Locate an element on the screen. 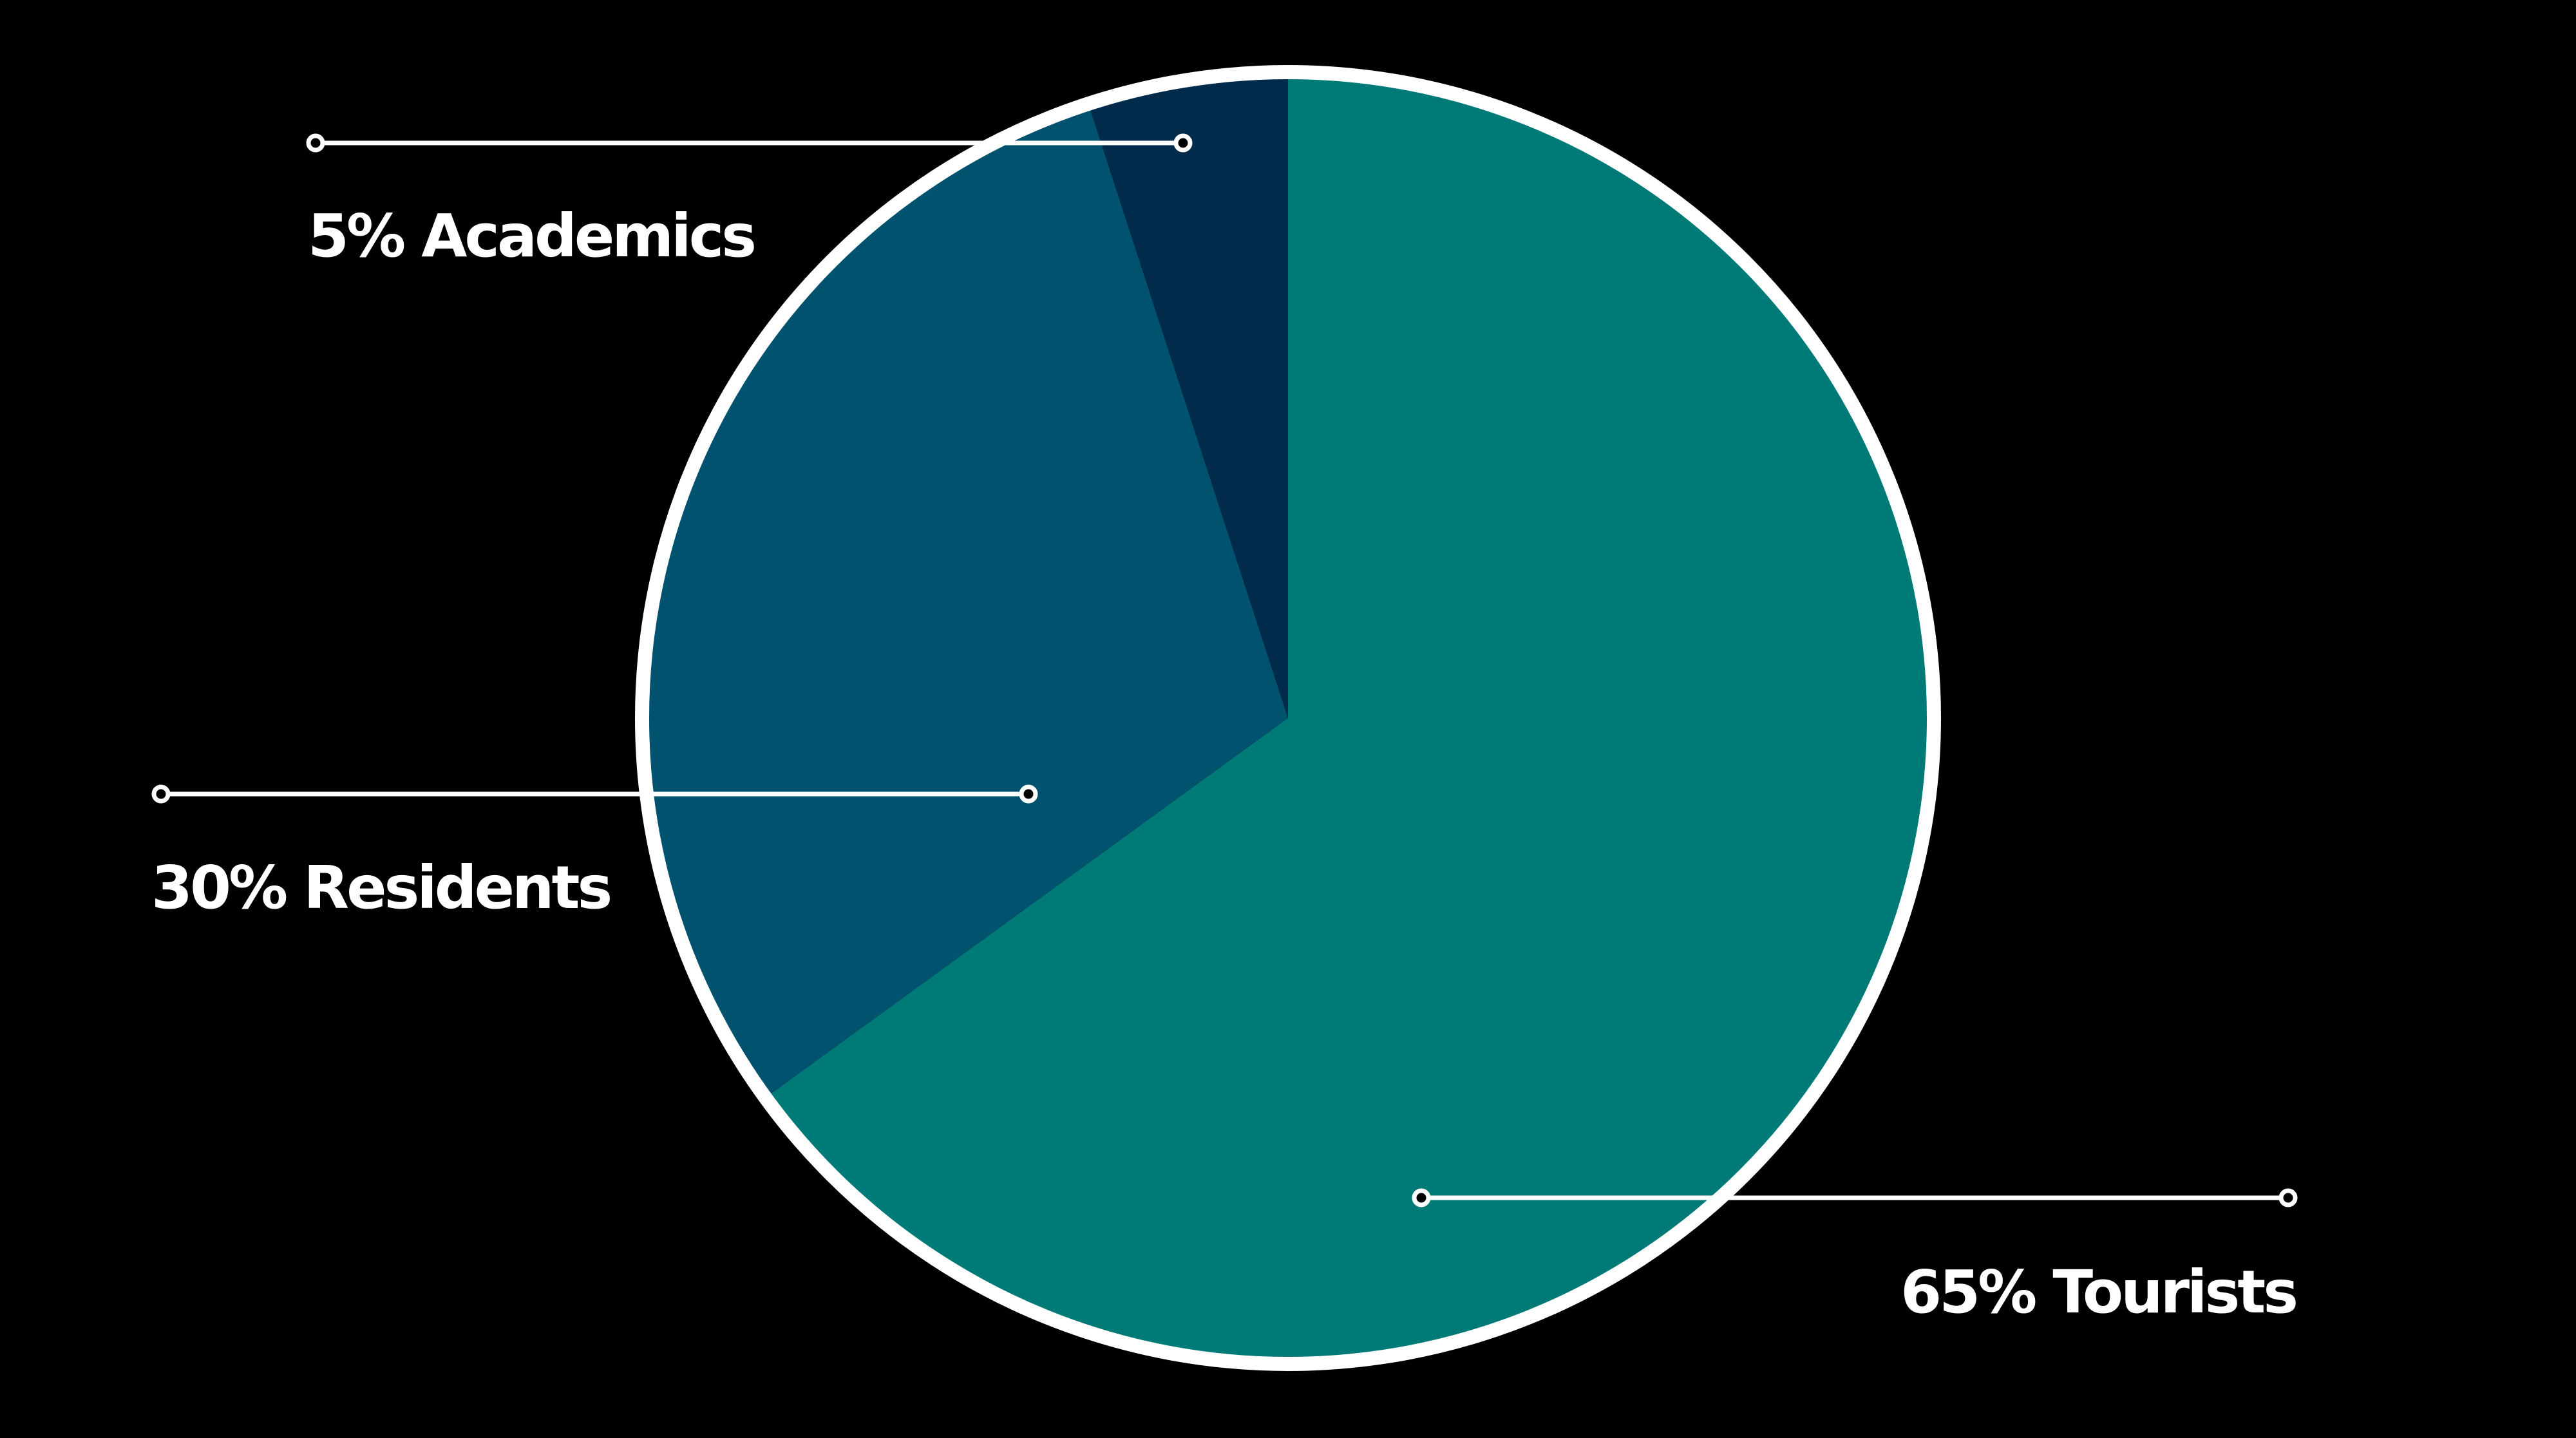 This screenshot has height=1438, width=2576. slice-label-1: 65% Tourists is located at coordinates (2098, 1292).